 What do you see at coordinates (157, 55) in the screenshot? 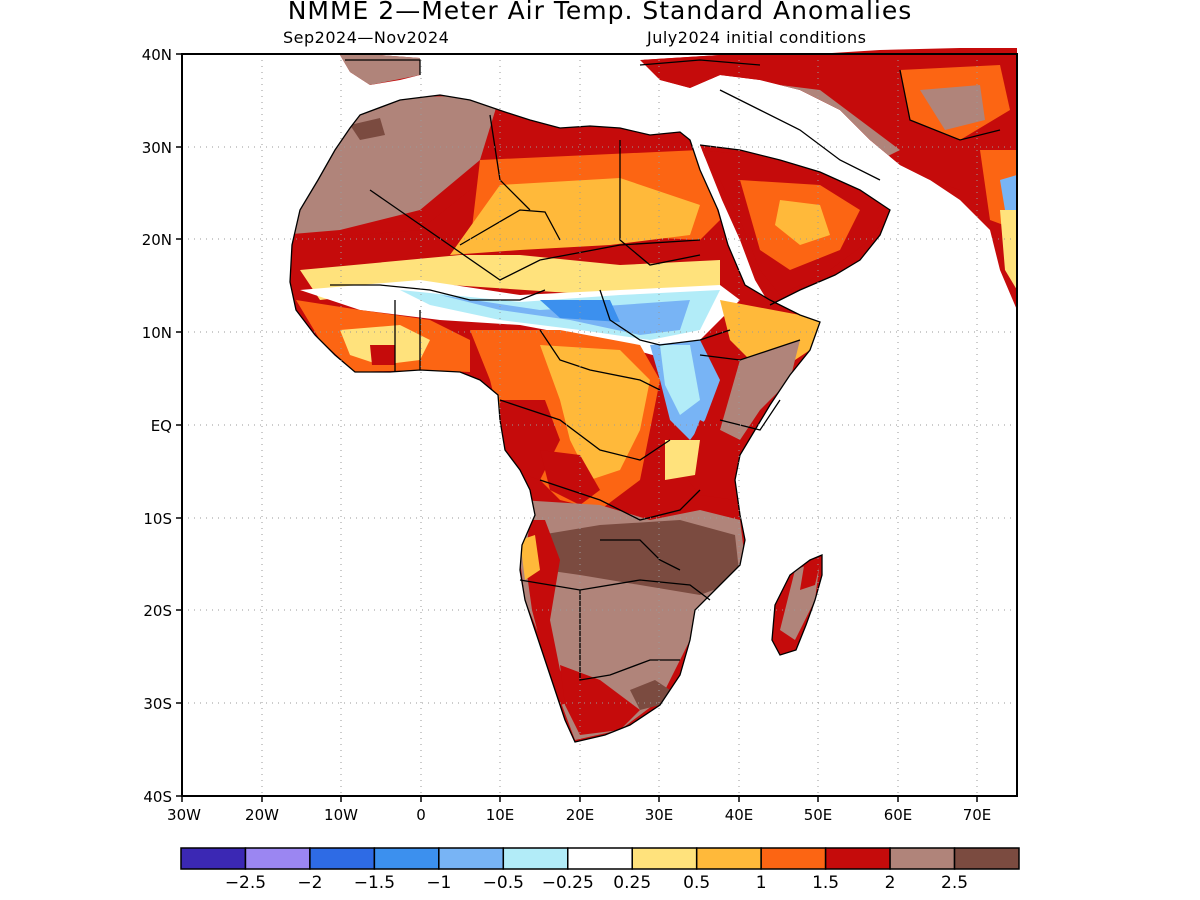
I see `lat-label: 40N` at bounding box center [157, 55].